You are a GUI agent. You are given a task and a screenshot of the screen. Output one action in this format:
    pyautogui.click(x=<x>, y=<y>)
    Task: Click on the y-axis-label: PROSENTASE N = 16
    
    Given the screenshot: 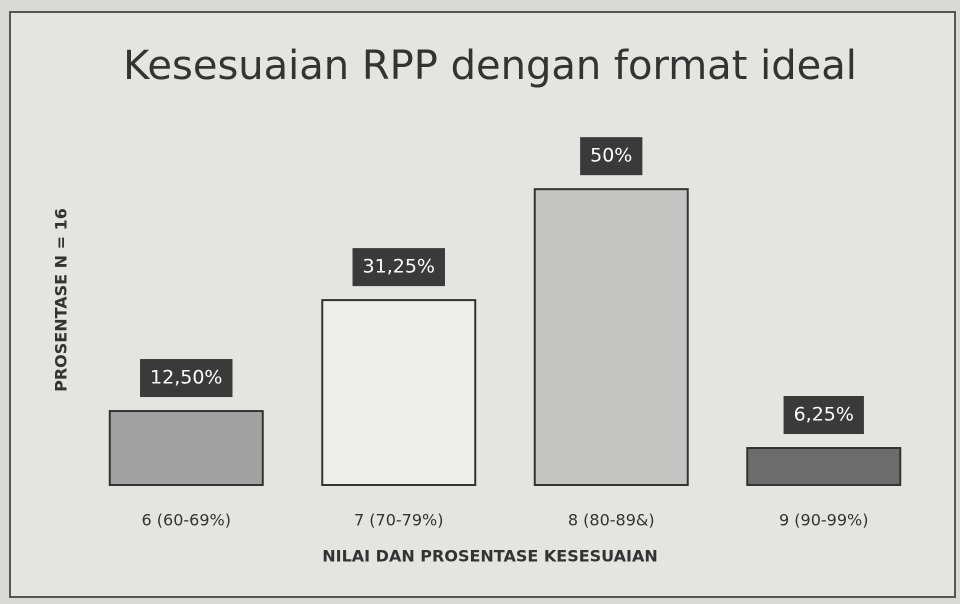 What is the action you would take?
    pyautogui.click(x=61, y=300)
    